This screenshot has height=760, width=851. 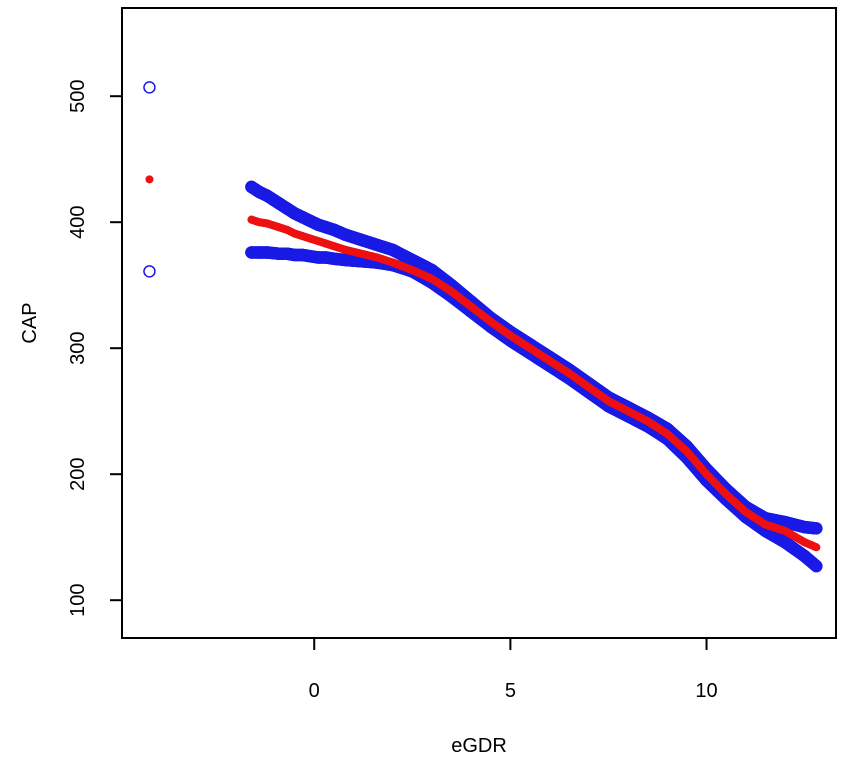 What do you see at coordinates (78, 474) in the screenshot?
I see `y-tick-label: 200` at bounding box center [78, 474].